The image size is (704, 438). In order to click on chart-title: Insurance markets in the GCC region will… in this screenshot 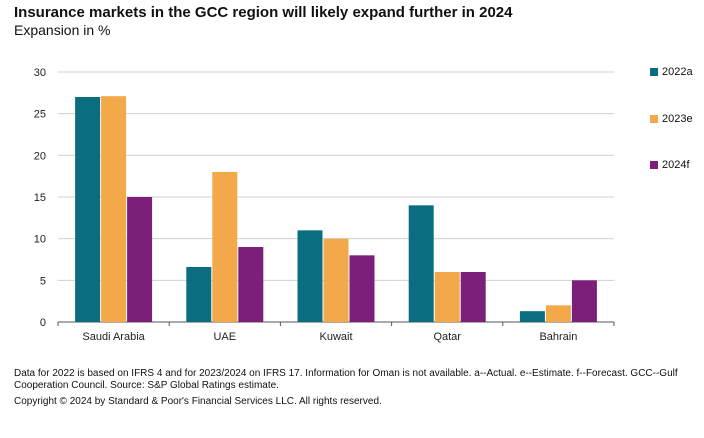, I will do `click(263, 12)`.